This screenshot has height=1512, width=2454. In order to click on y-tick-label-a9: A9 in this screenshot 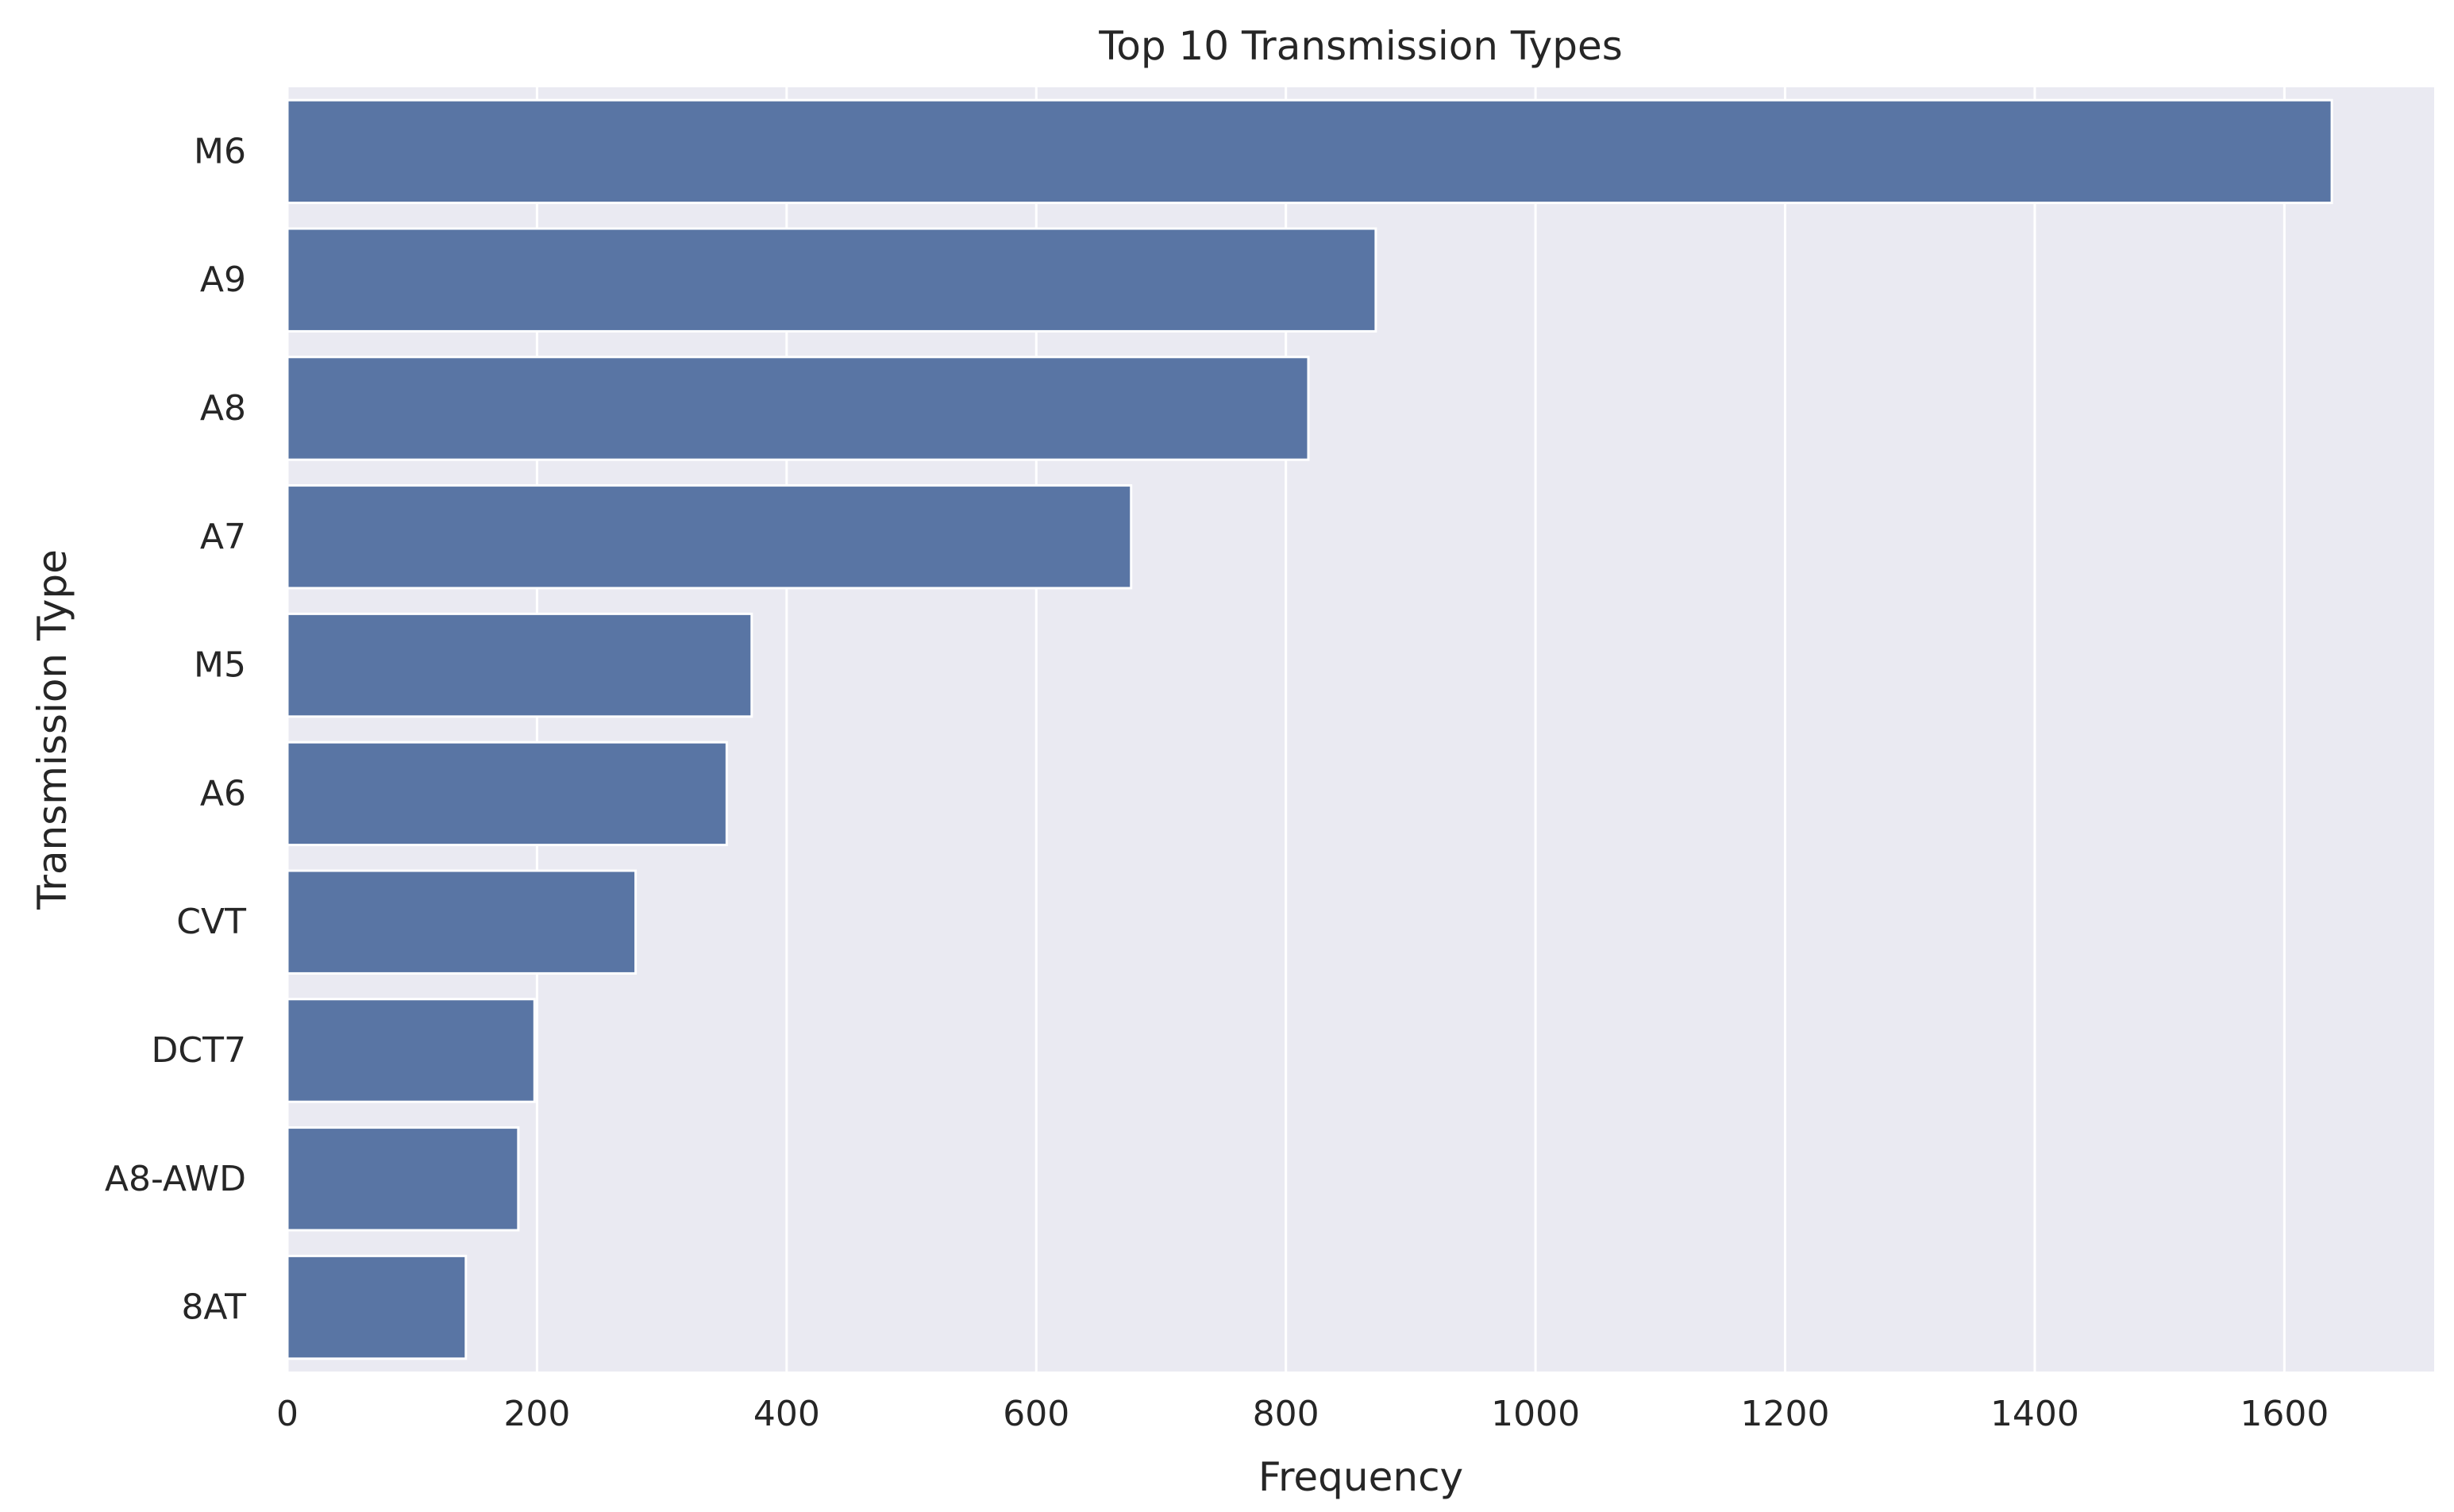, I will do `click(223, 280)`.